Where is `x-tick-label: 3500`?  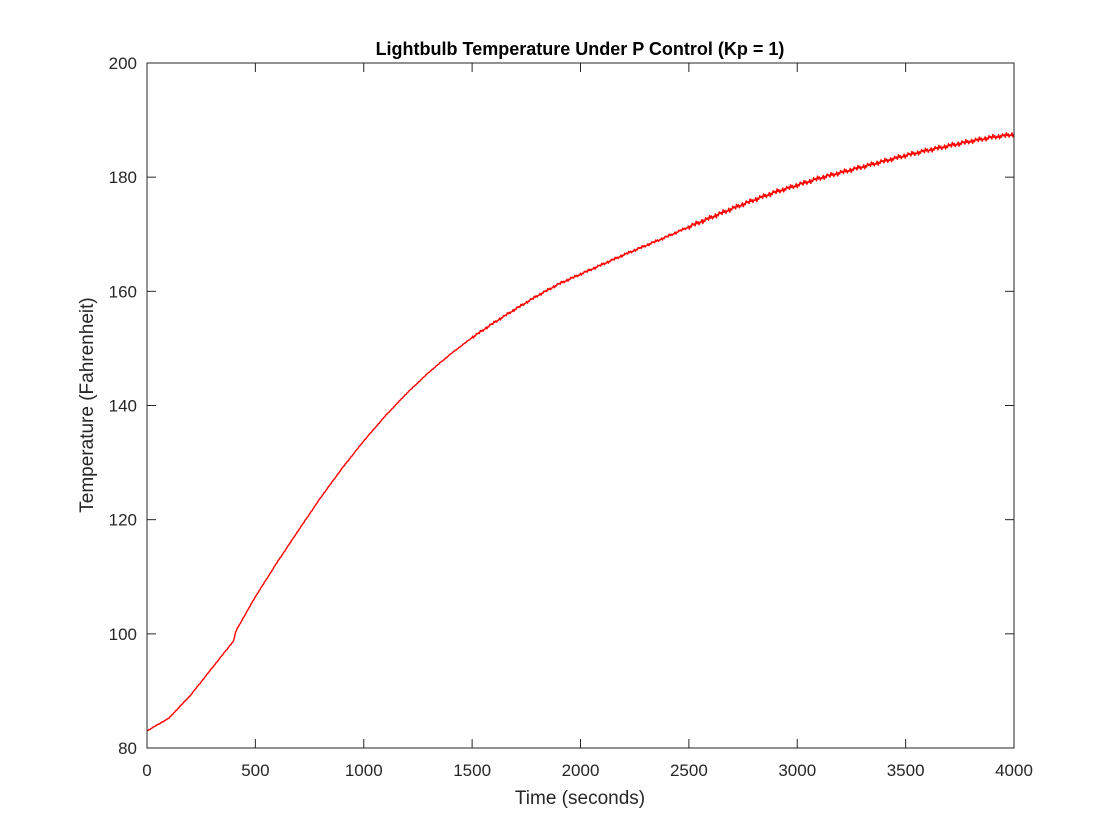 x-tick-label: 3500 is located at coordinates (906, 770).